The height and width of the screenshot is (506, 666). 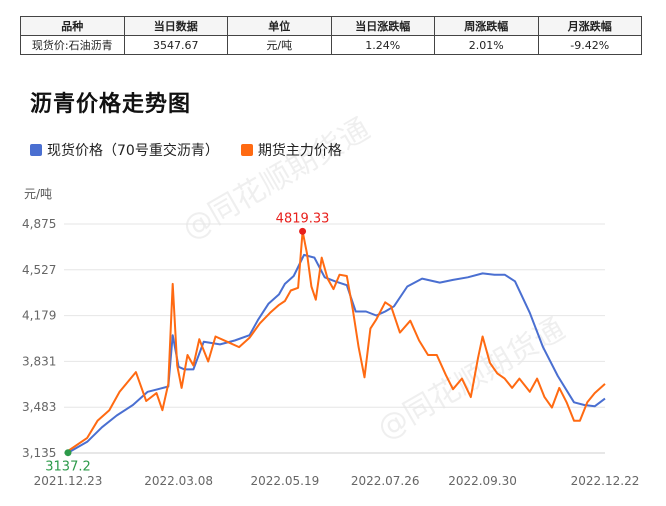 What do you see at coordinates (175, 26) in the screenshot?
I see `header-daily-value: 当日数据` at bounding box center [175, 26].